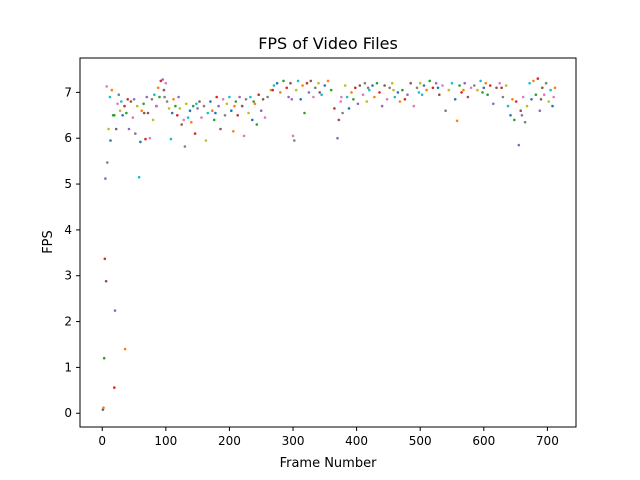 Image resolution: width=640 pixels, height=480 pixels. What do you see at coordinates (328, 437) in the screenshot?
I see `x-axis-ticks: 0 100 200 300 400 500 600 700` at bounding box center [328, 437].